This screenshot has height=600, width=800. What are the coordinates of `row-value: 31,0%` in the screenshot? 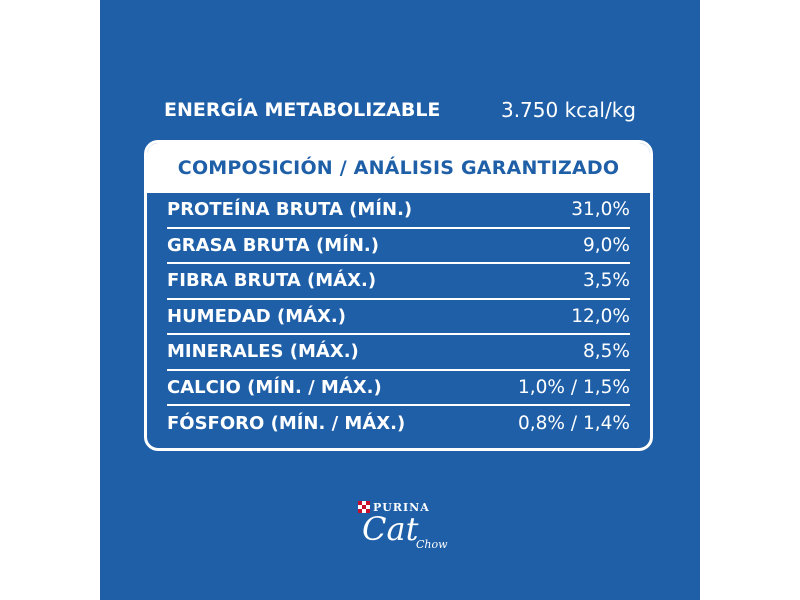 It's located at (600, 210).